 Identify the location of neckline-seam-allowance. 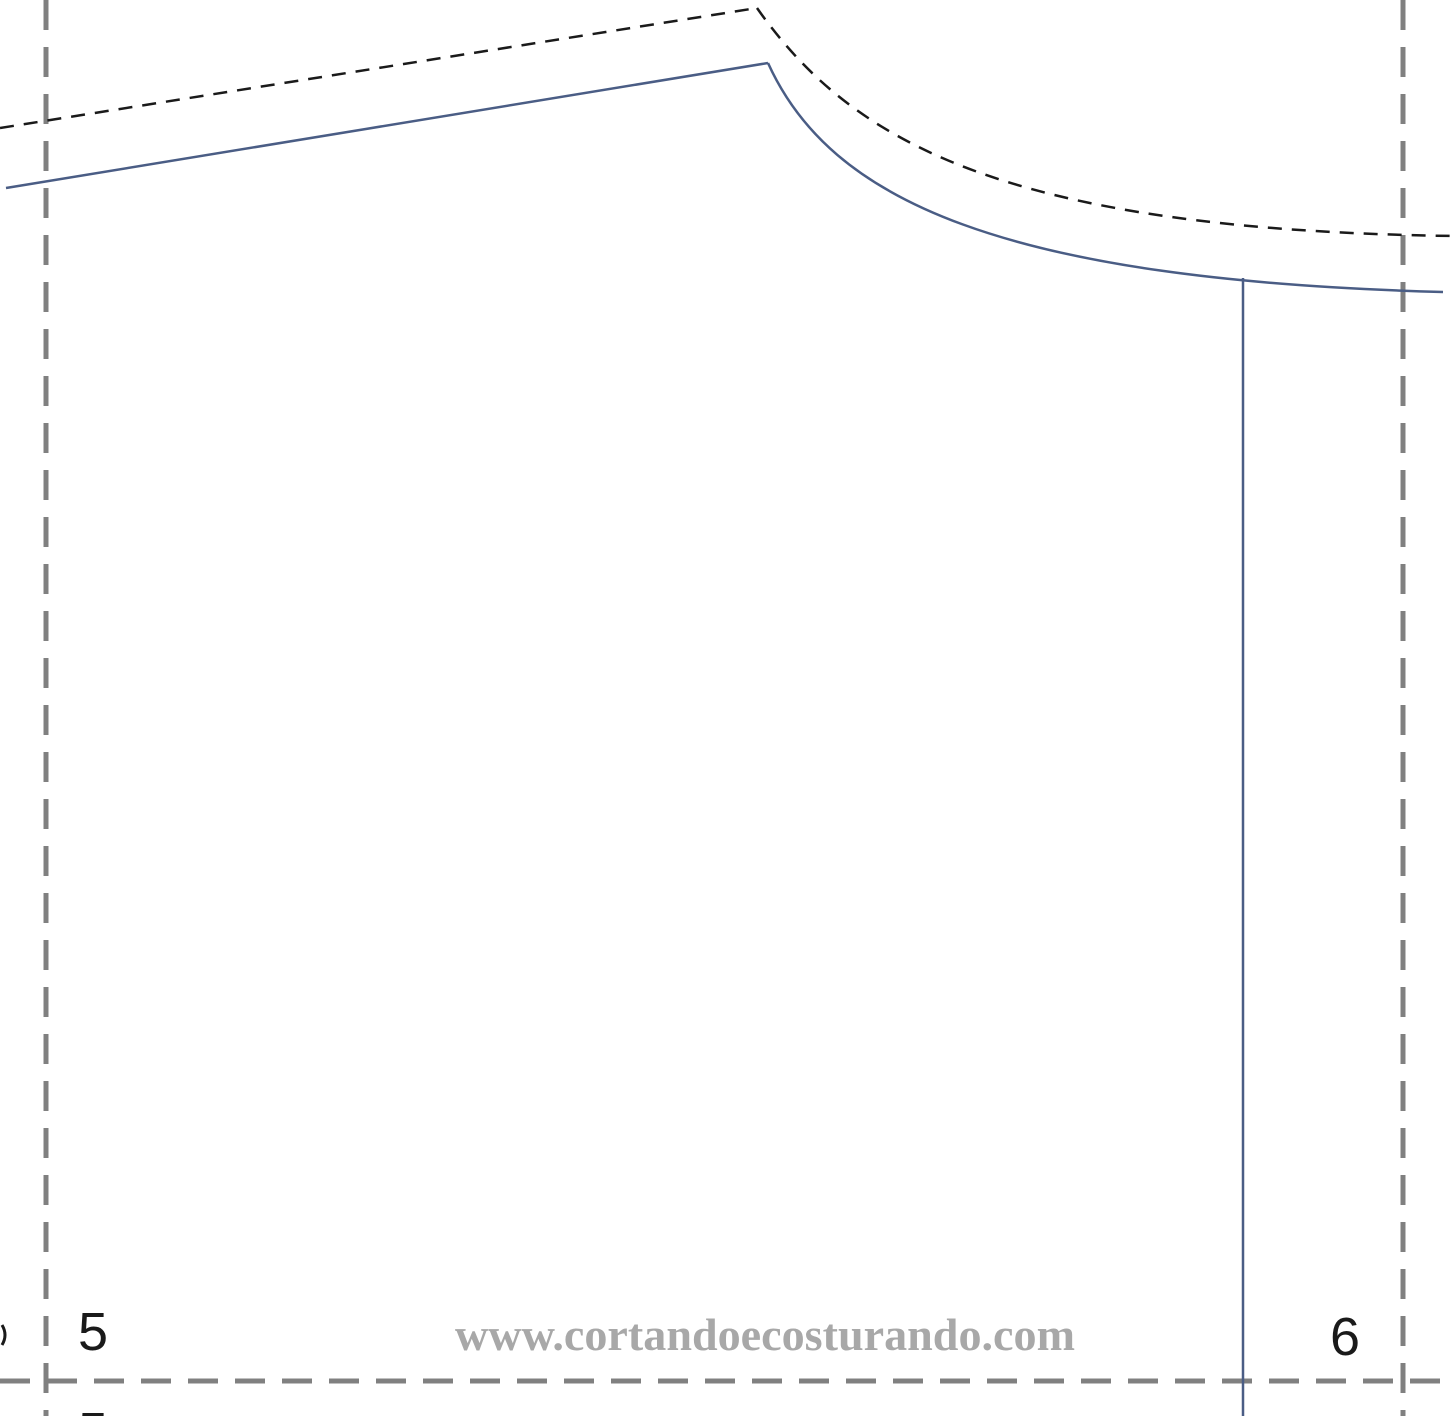
(1105, 122).